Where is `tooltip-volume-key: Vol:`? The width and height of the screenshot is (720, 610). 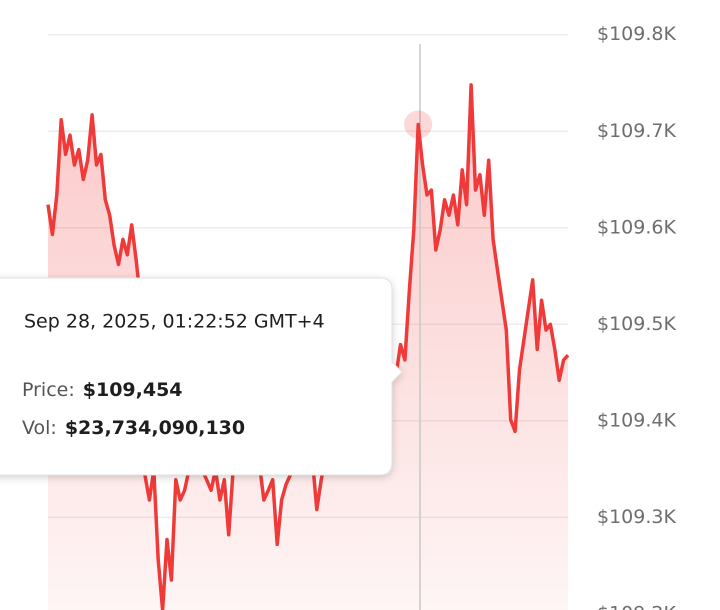 tooltip-volume-key: Vol: is located at coordinates (39, 428).